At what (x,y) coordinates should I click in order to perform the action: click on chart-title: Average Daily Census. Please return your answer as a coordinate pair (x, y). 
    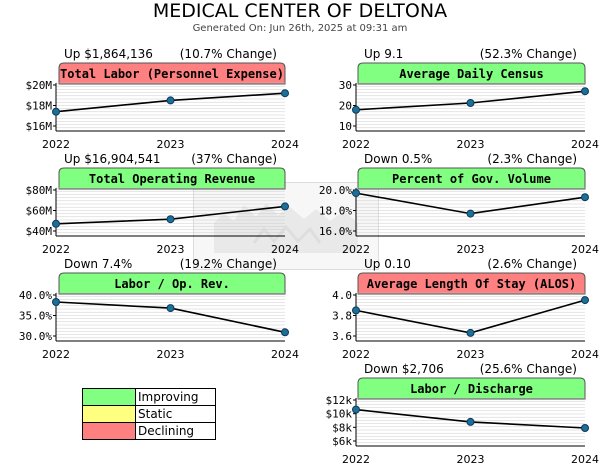
    Looking at the image, I should click on (471, 74).